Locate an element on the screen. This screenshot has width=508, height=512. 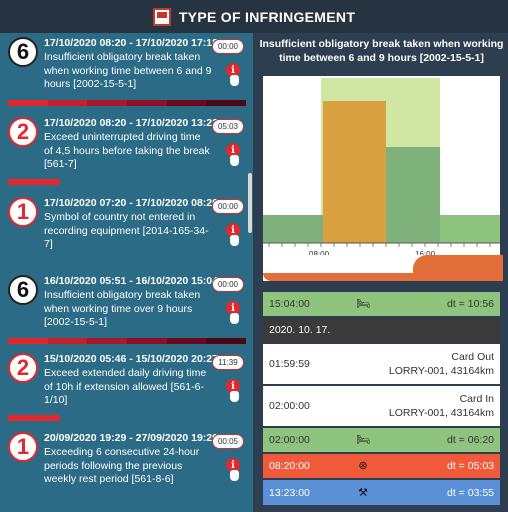
chart-bar-lightgreen-right is located at coordinates (470, 229).